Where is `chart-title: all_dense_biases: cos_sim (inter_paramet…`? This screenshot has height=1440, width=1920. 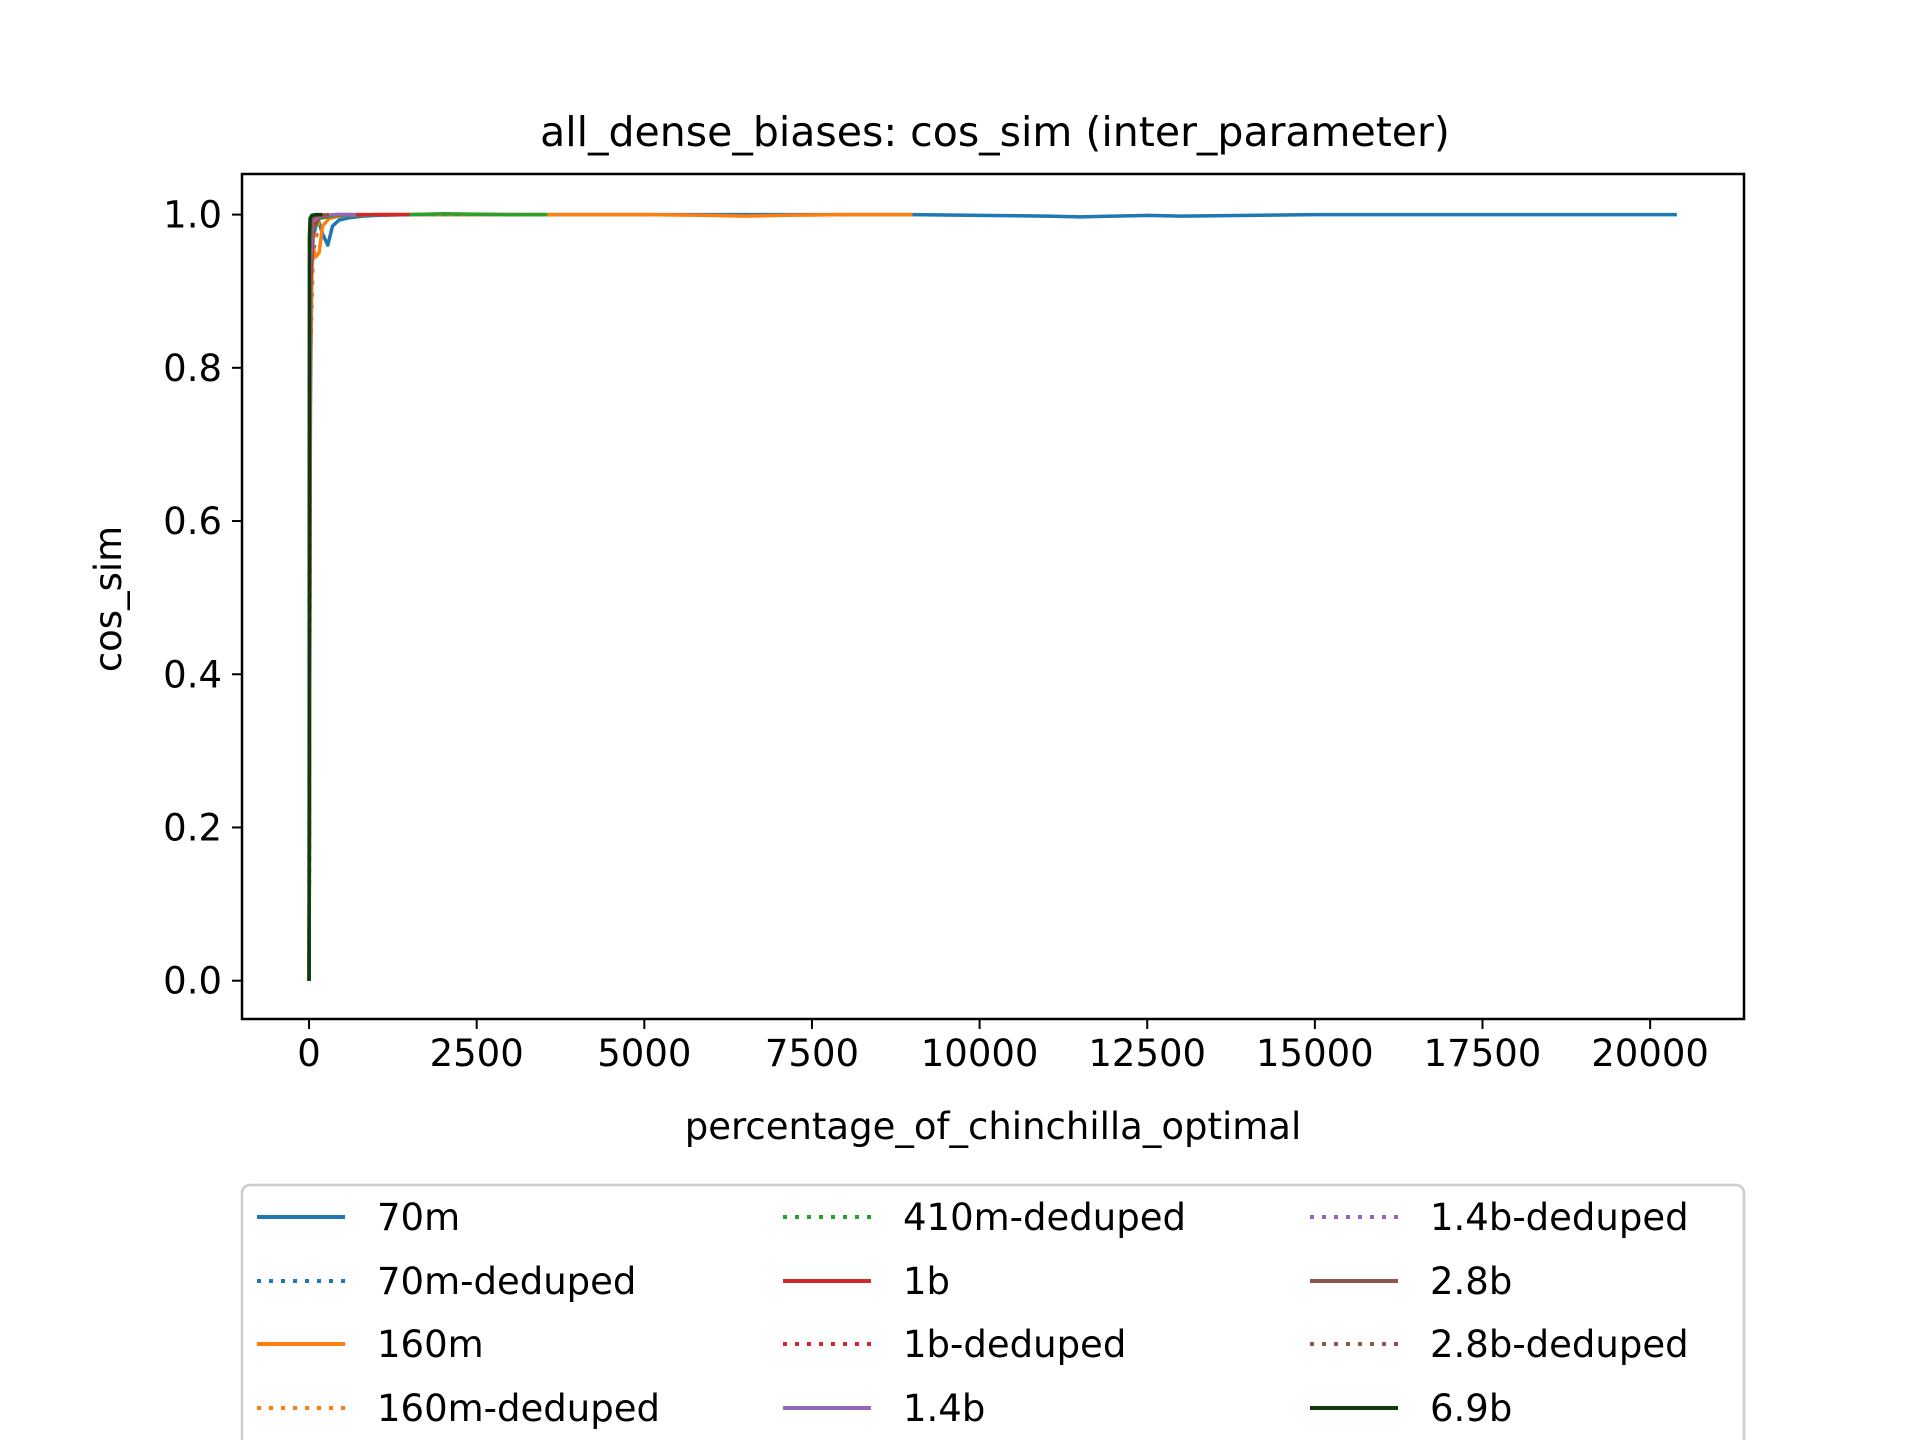
chart-title: all_dense_biases: cos_sim (inter_paramet… is located at coordinates (995, 132).